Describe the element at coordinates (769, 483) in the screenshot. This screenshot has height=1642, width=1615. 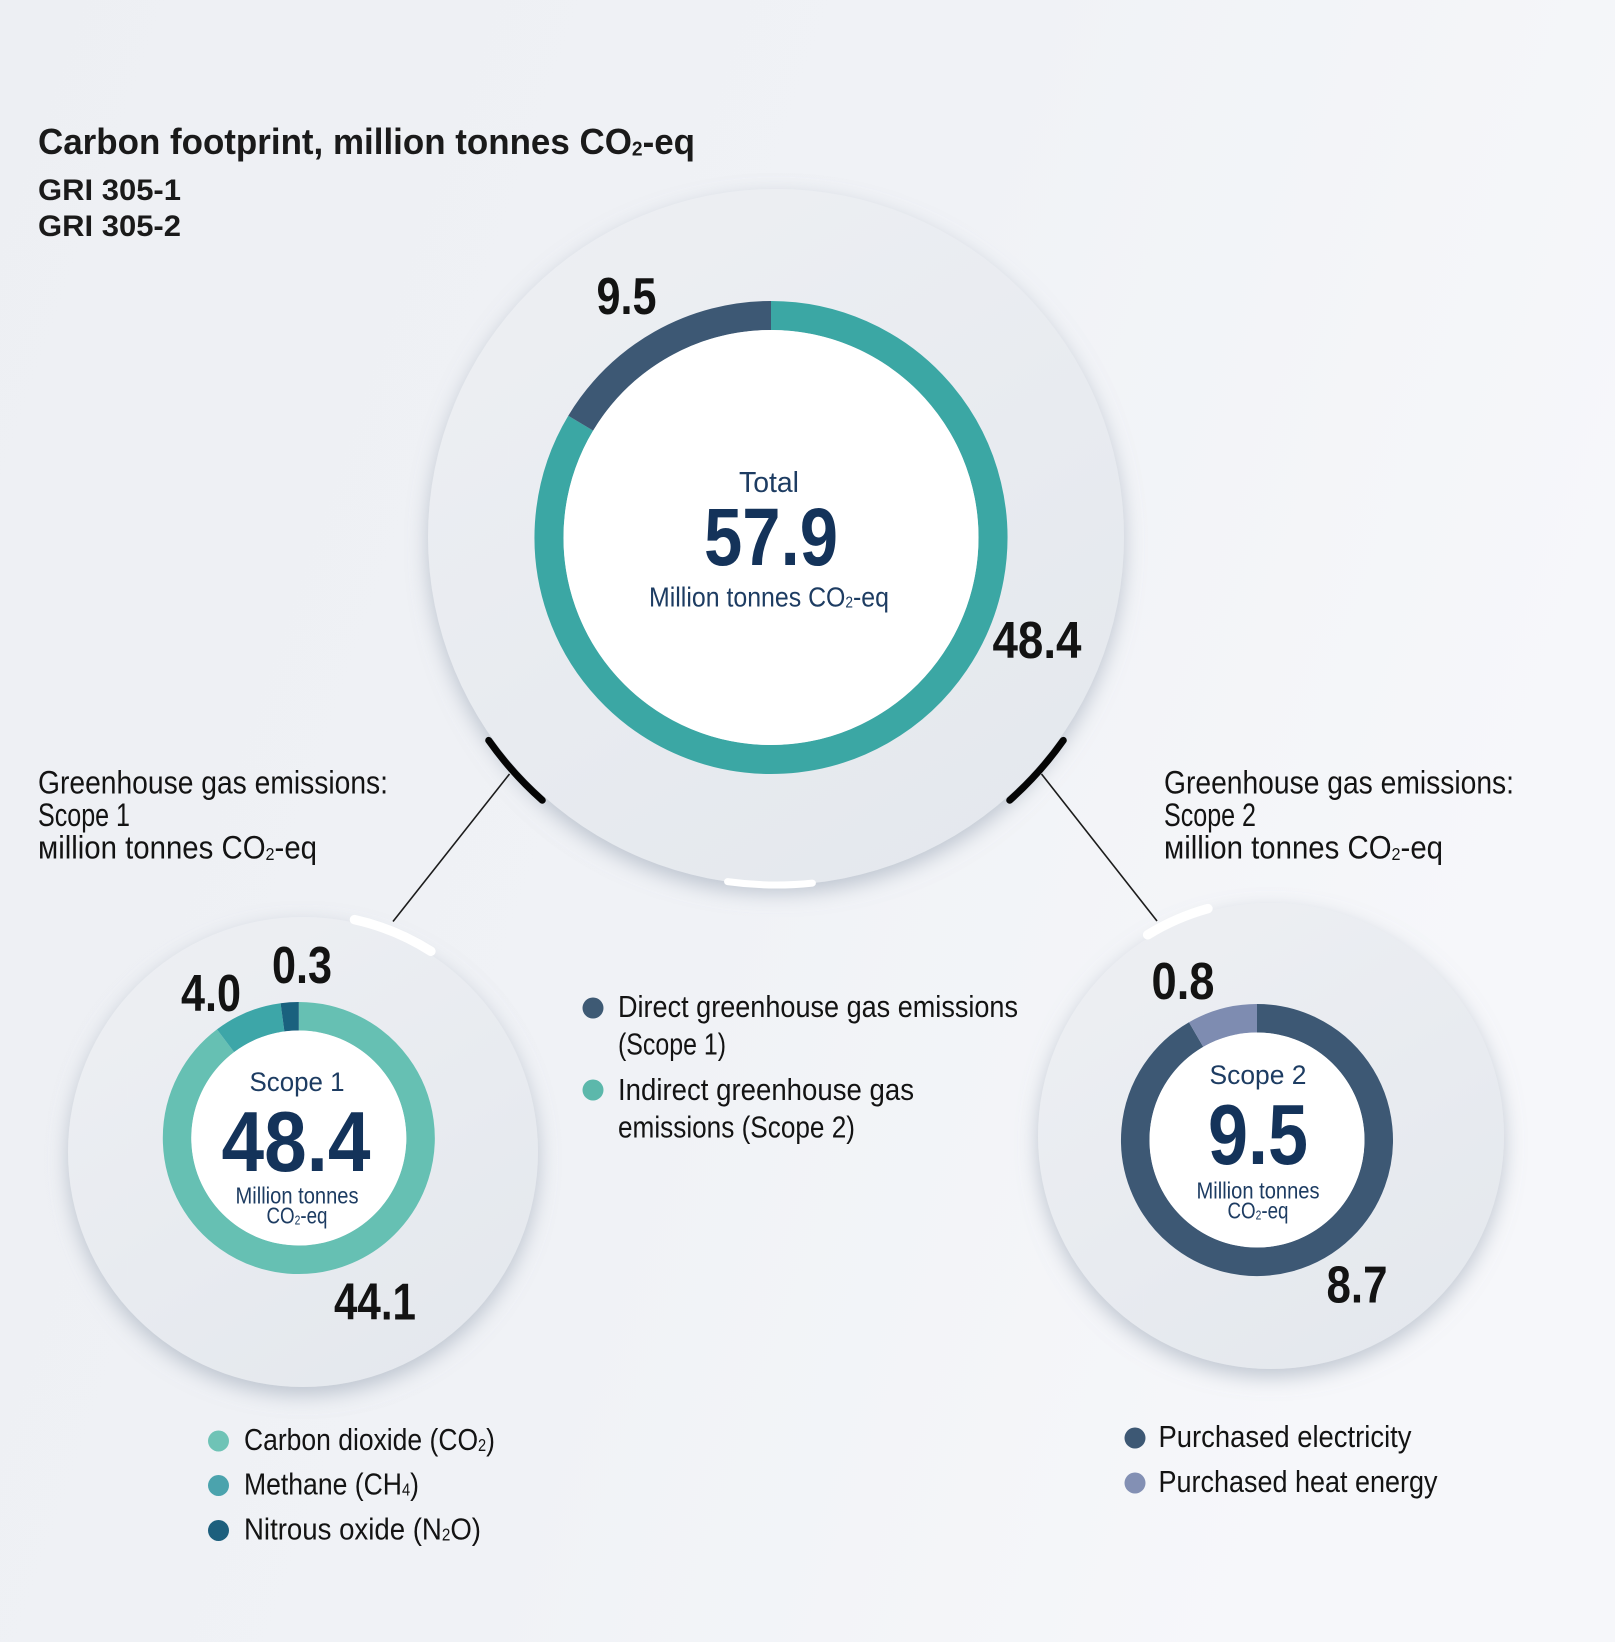
I see `svg-text: Total` at that location.